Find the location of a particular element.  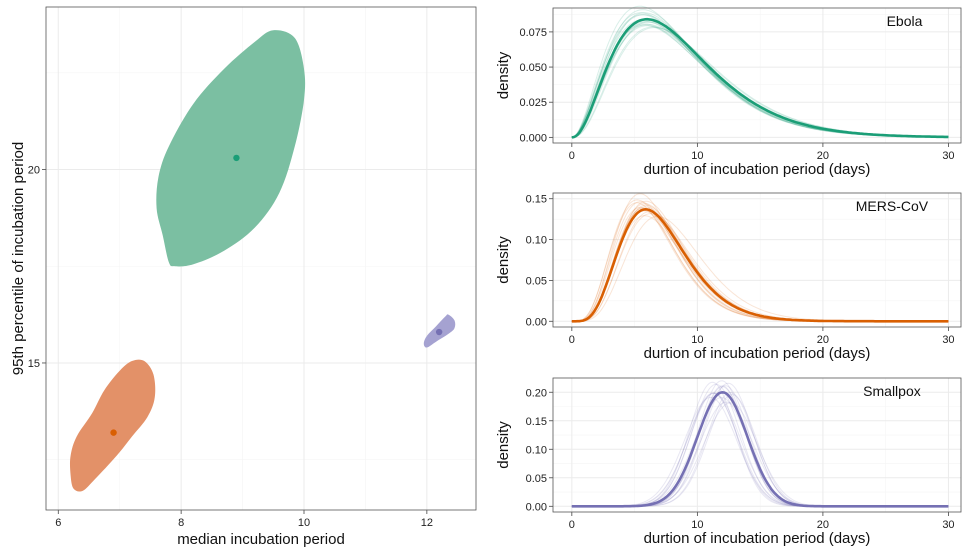

density-y-tick-label: 0.025 is located at coordinates (533, 103).